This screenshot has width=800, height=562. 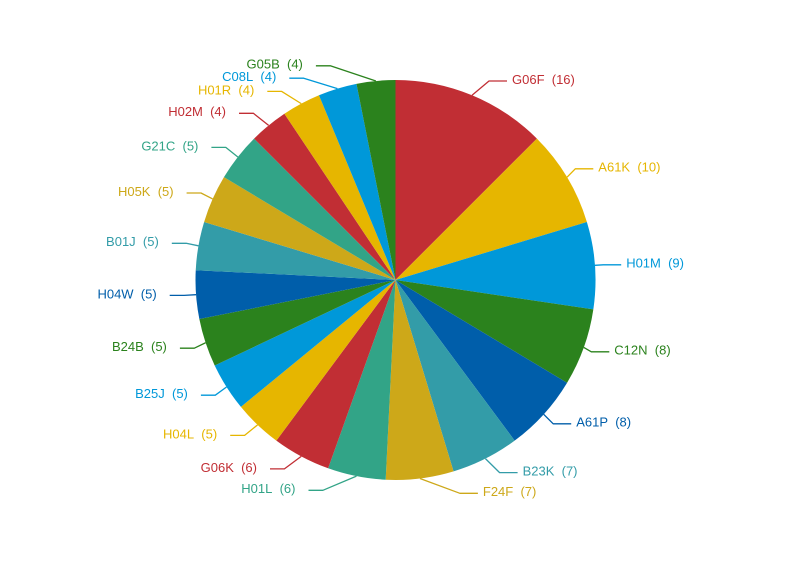 I want to click on svg-text: G21C (5), so click(x=169, y=145).